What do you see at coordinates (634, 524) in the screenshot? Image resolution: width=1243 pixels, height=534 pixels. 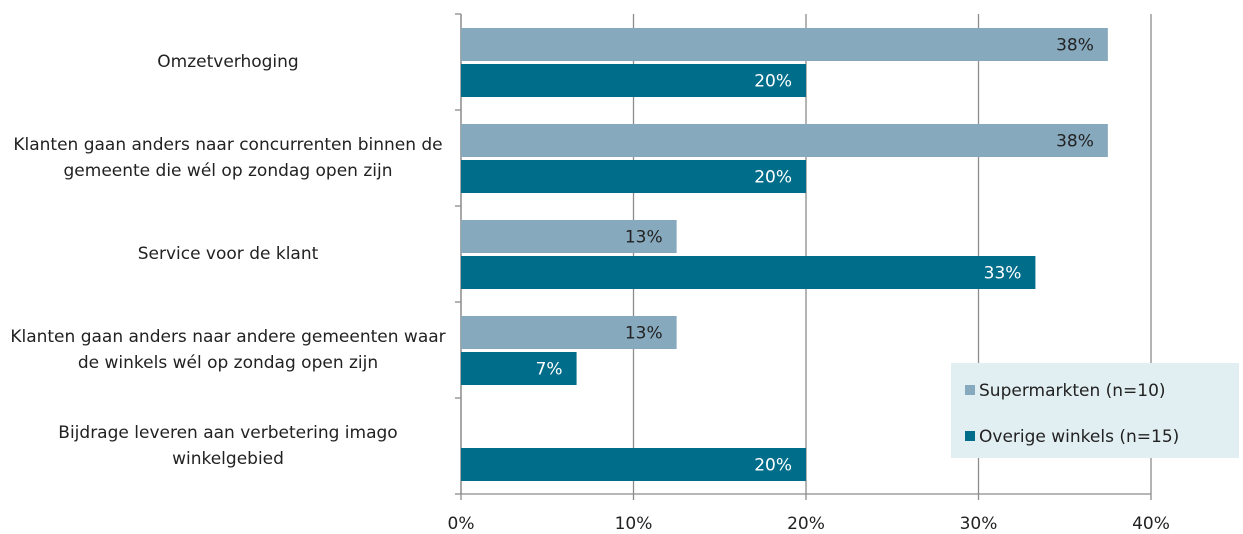 I see `x-tick-label: 10%` at bounding box center [634, 524].